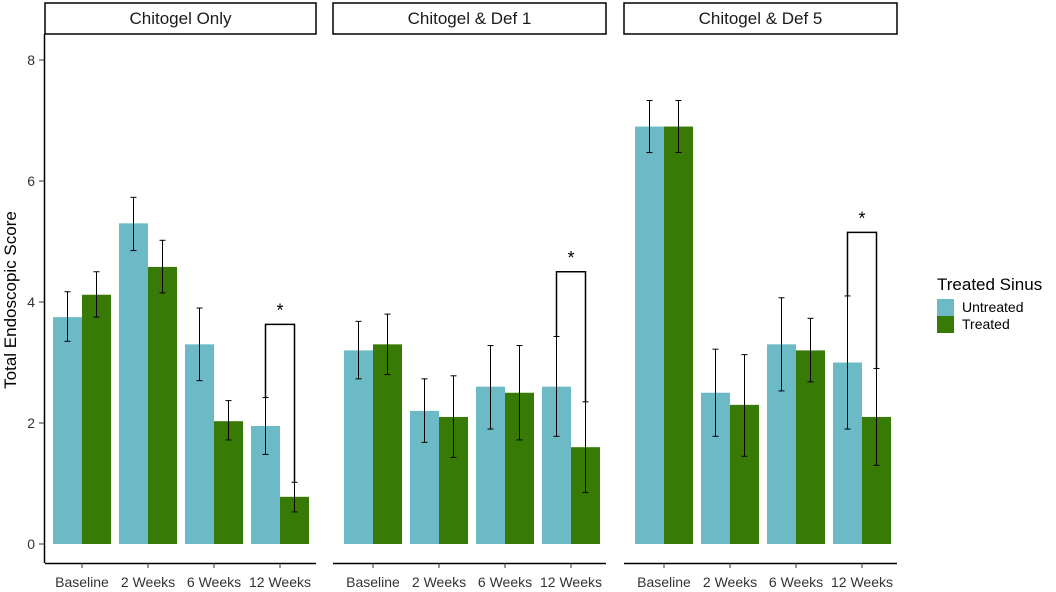  Describe the element at coordinates (36, 298) in the screenshot. I see `y-axis: 0 2 4 6 8` at that location.